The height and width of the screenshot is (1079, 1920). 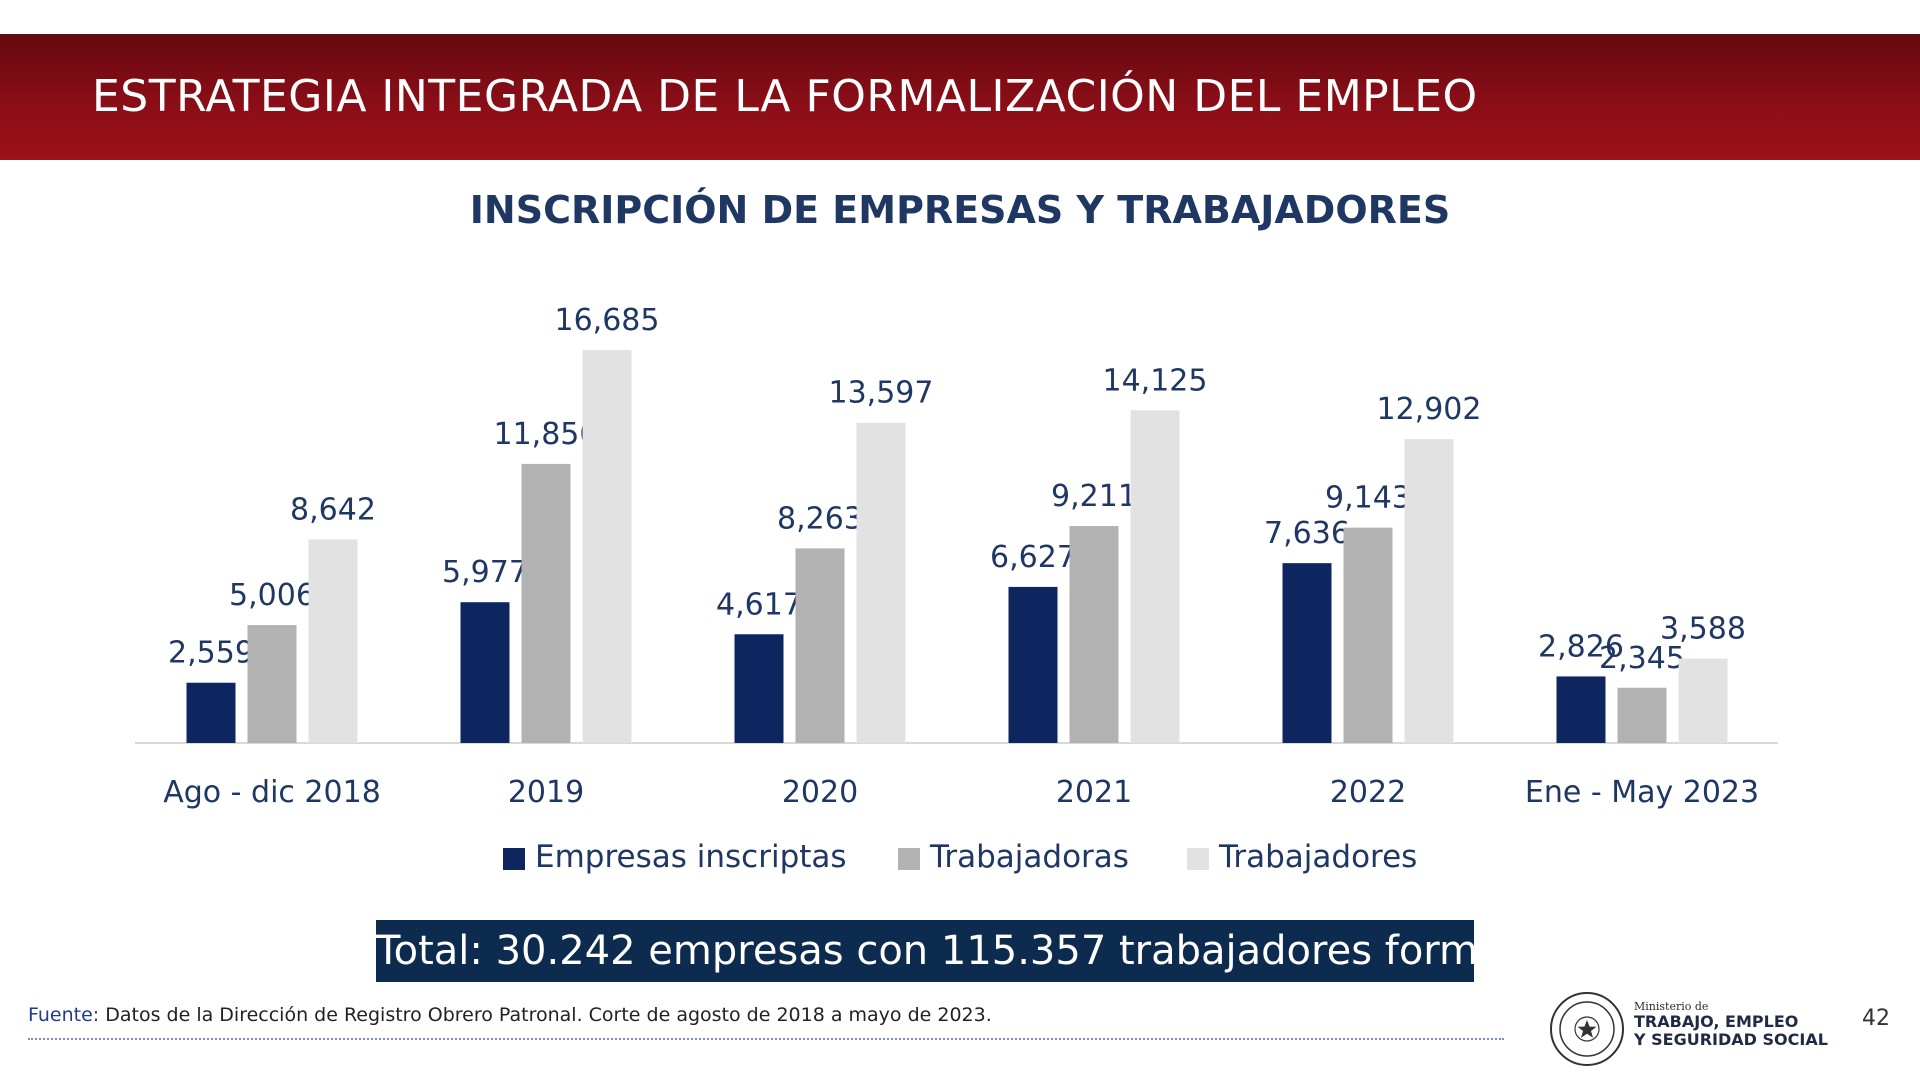 I want to click on ministry-line1: TRABAJO, EMPLEO, so click(x=1716, y=1021).